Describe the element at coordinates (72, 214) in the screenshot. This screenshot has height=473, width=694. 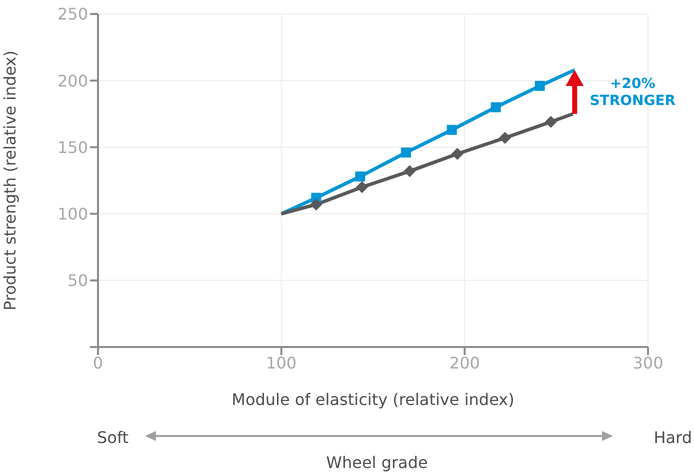
I see `y-tick-label: 100` at that location.